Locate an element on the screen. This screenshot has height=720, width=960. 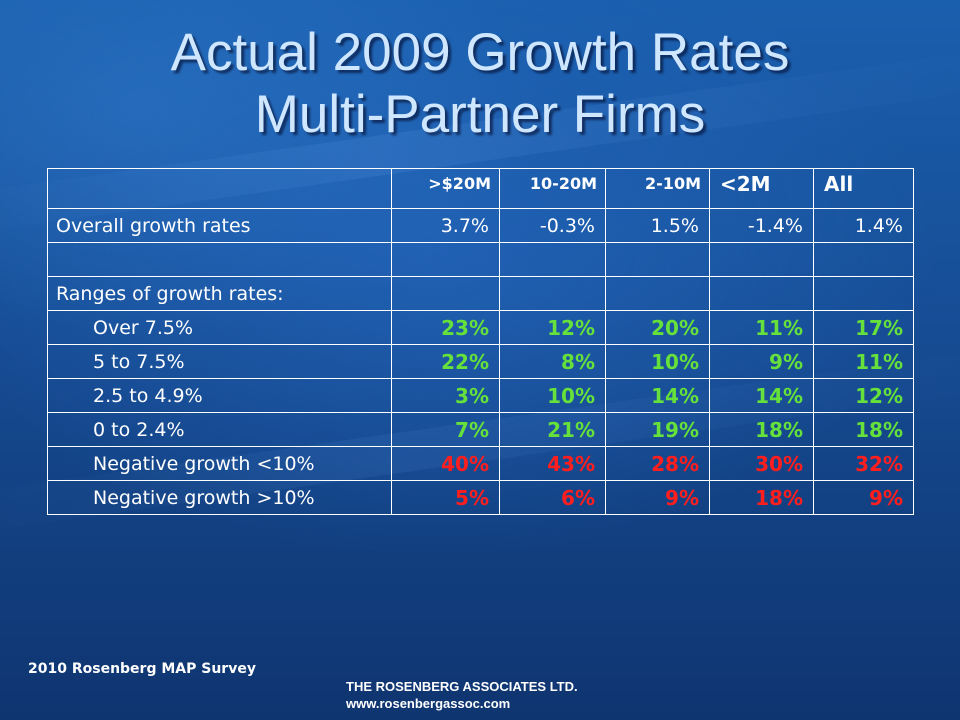
table-row is located at coordinates (480, 259).